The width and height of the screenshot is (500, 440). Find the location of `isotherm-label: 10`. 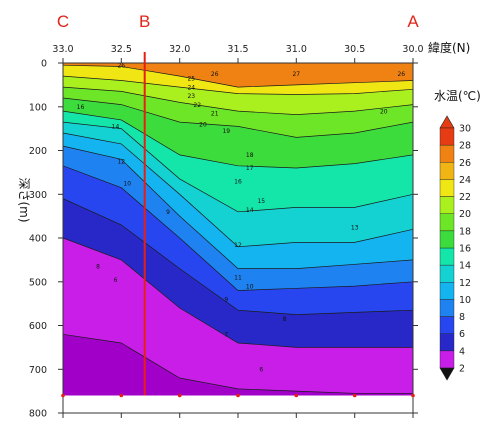

isotherm-label: 10 is located at coordinates (250, 286).